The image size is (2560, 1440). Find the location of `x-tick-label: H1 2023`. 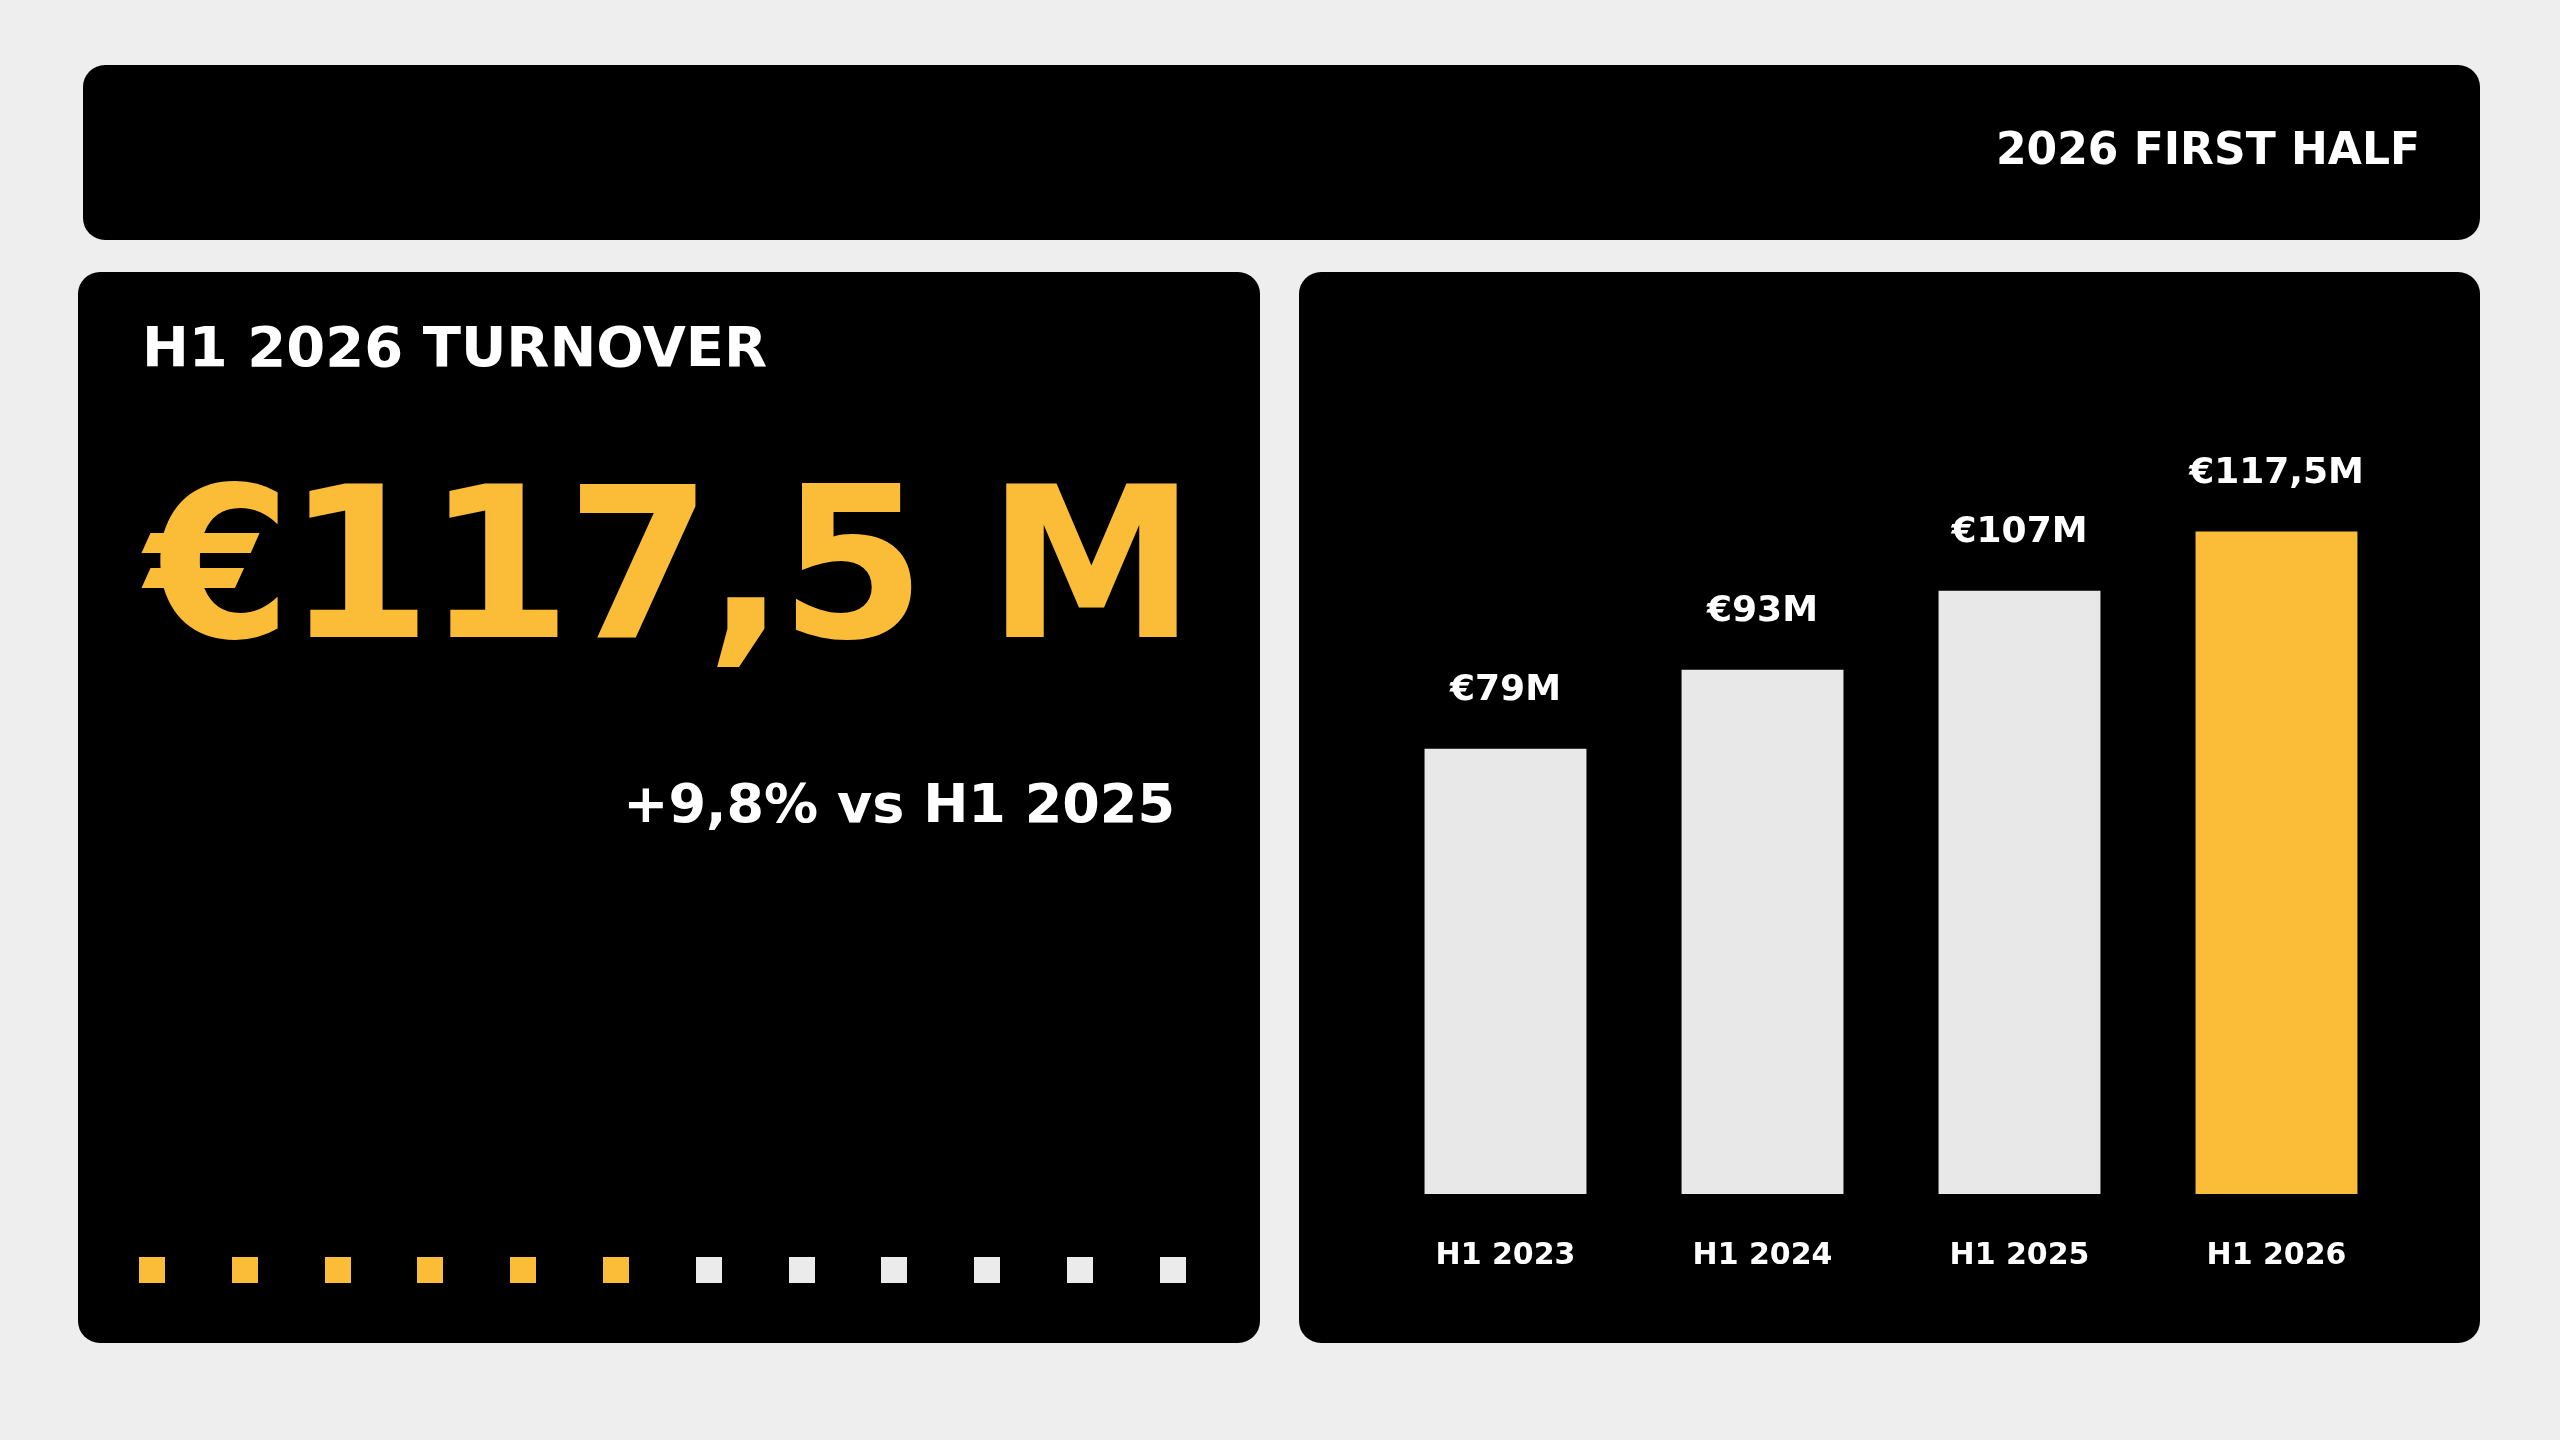

x-tick-label: H1 2023 is located at coordinates (1505, 1253).